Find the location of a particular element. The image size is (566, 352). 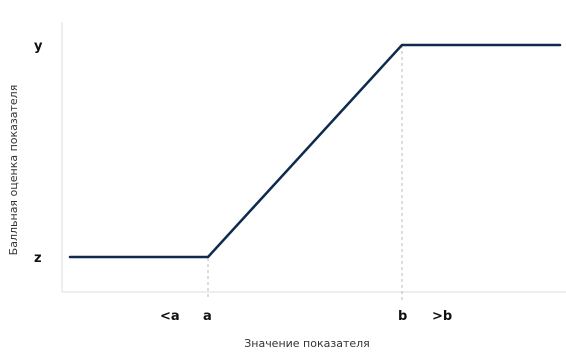

y-tick-label-z: z is located at coordinates (38, 258).